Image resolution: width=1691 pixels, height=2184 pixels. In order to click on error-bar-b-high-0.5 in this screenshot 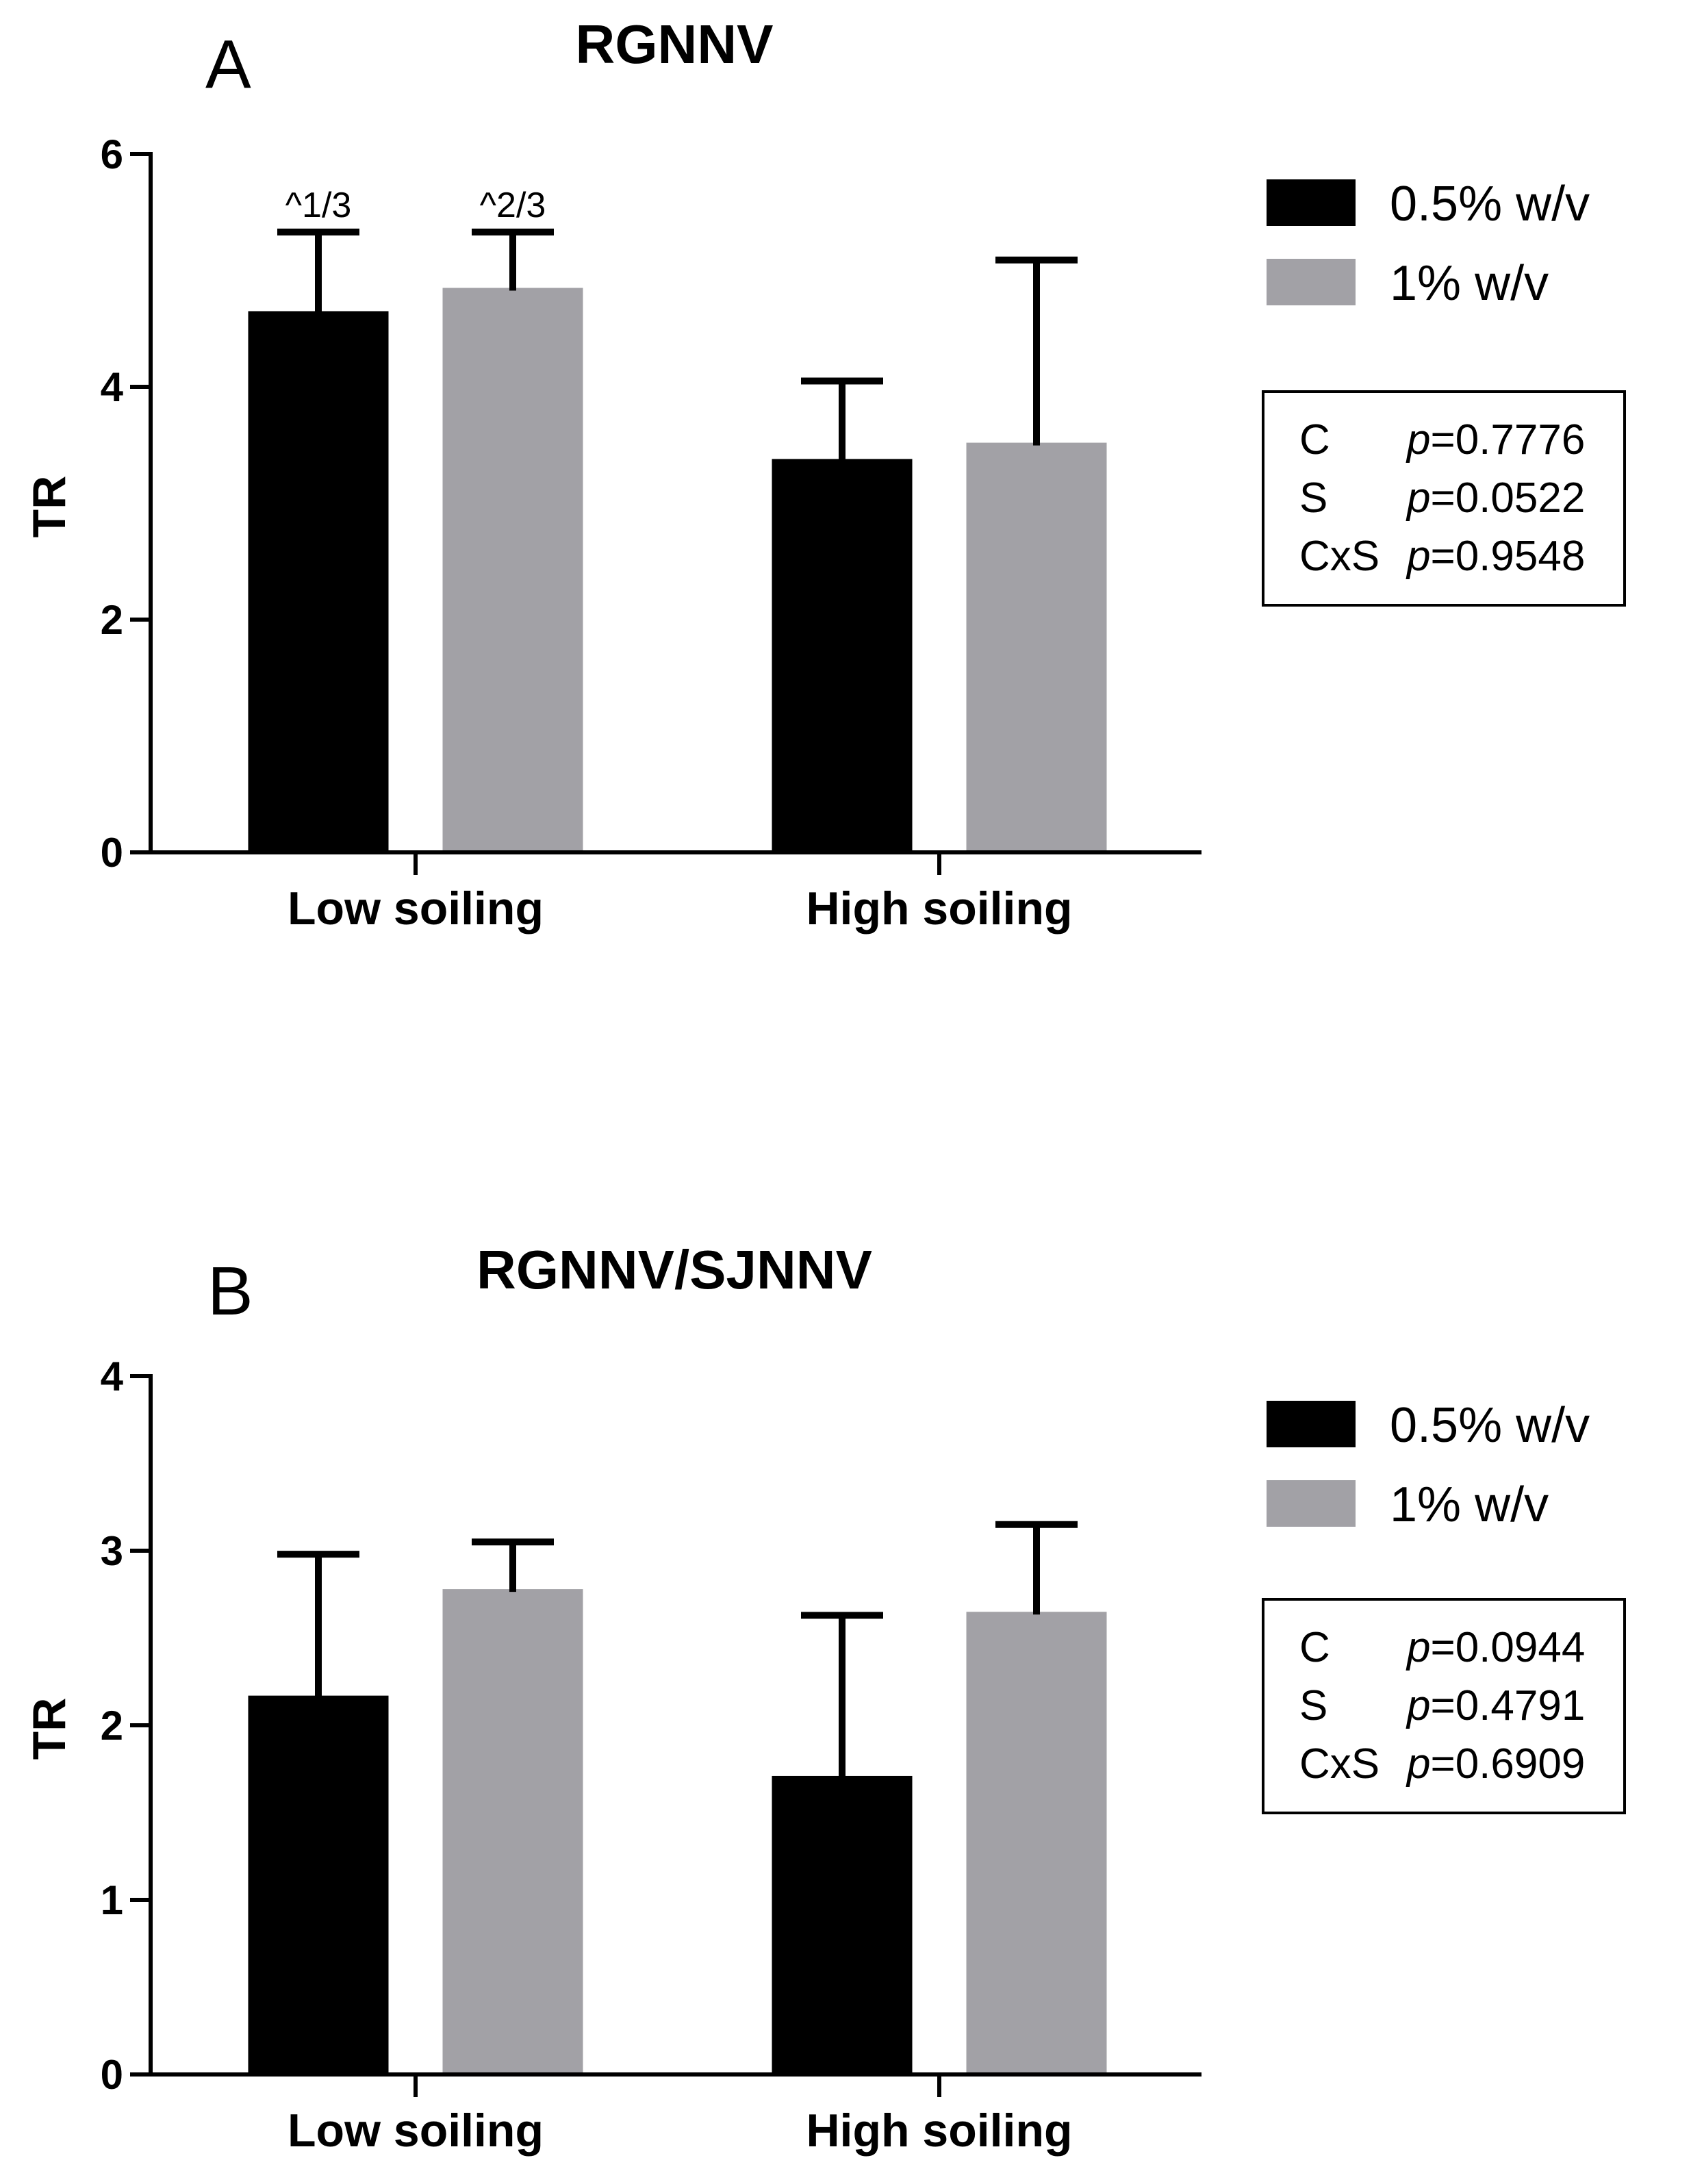, I will do `click(842, 1695)`.